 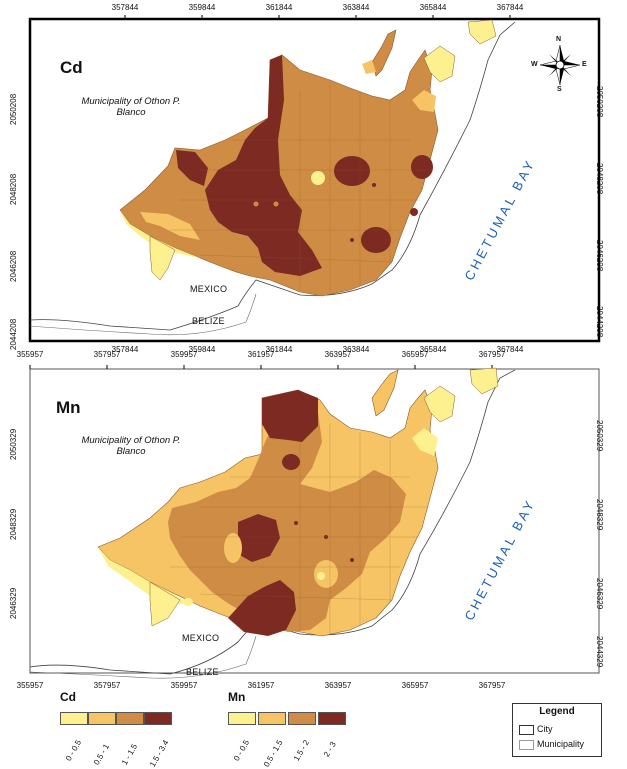 What do you see at coordinates (557, 730) in the screenshot?
I see `legend-box: Legend City Municipality` at bounding box center [557, 730].